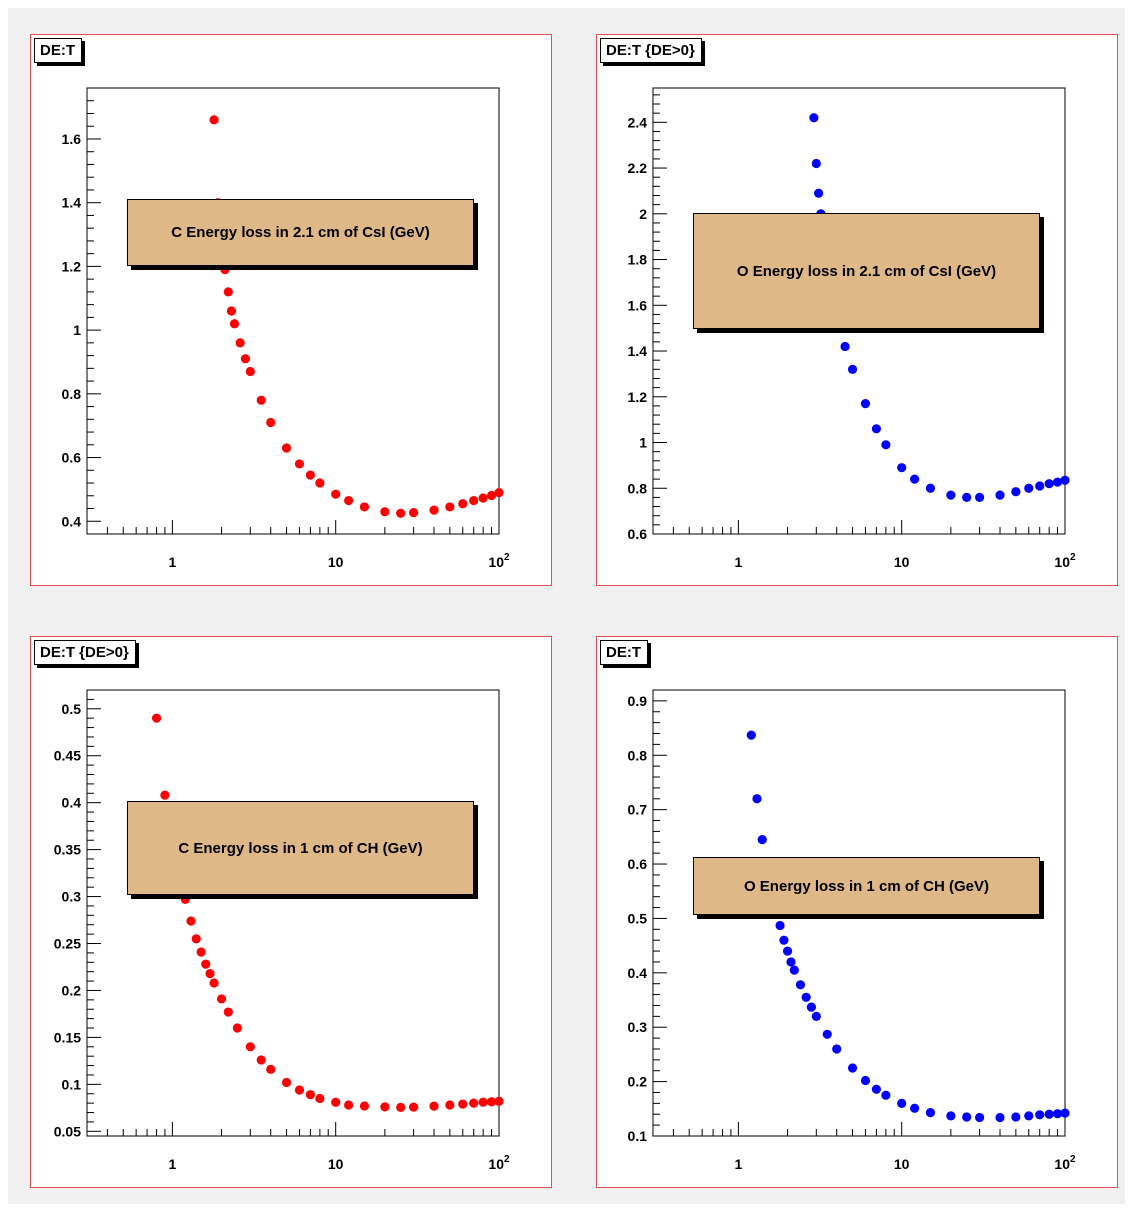 This screenshot has width=1130, height=1208. Describe the element at coordinates (67, 1131) in the screenshot. I see `y-tick-label: 0.05` at that location.